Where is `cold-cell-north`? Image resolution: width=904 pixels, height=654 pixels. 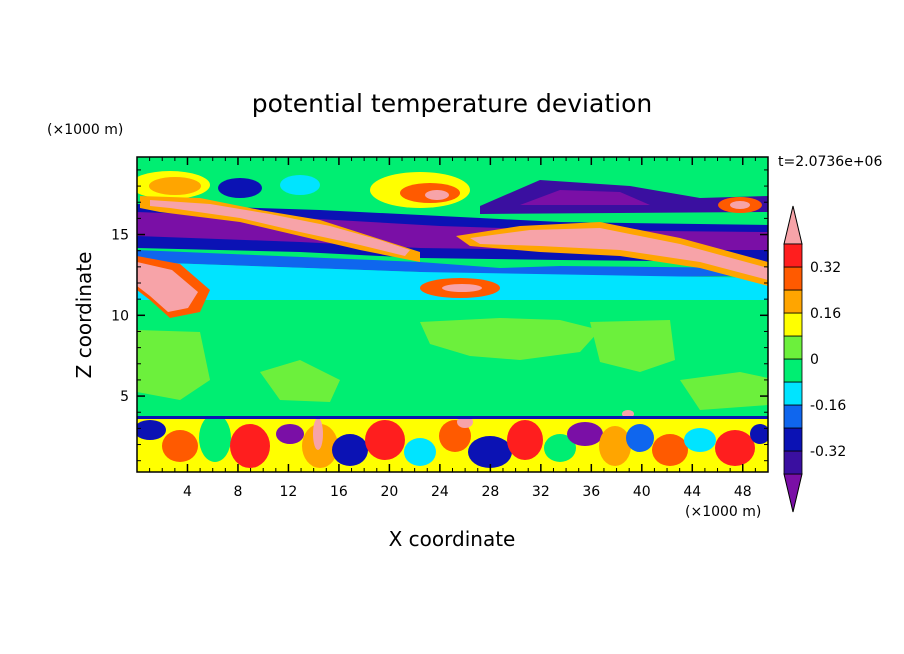 cold-cell-north is located at coordinates (240, 188).